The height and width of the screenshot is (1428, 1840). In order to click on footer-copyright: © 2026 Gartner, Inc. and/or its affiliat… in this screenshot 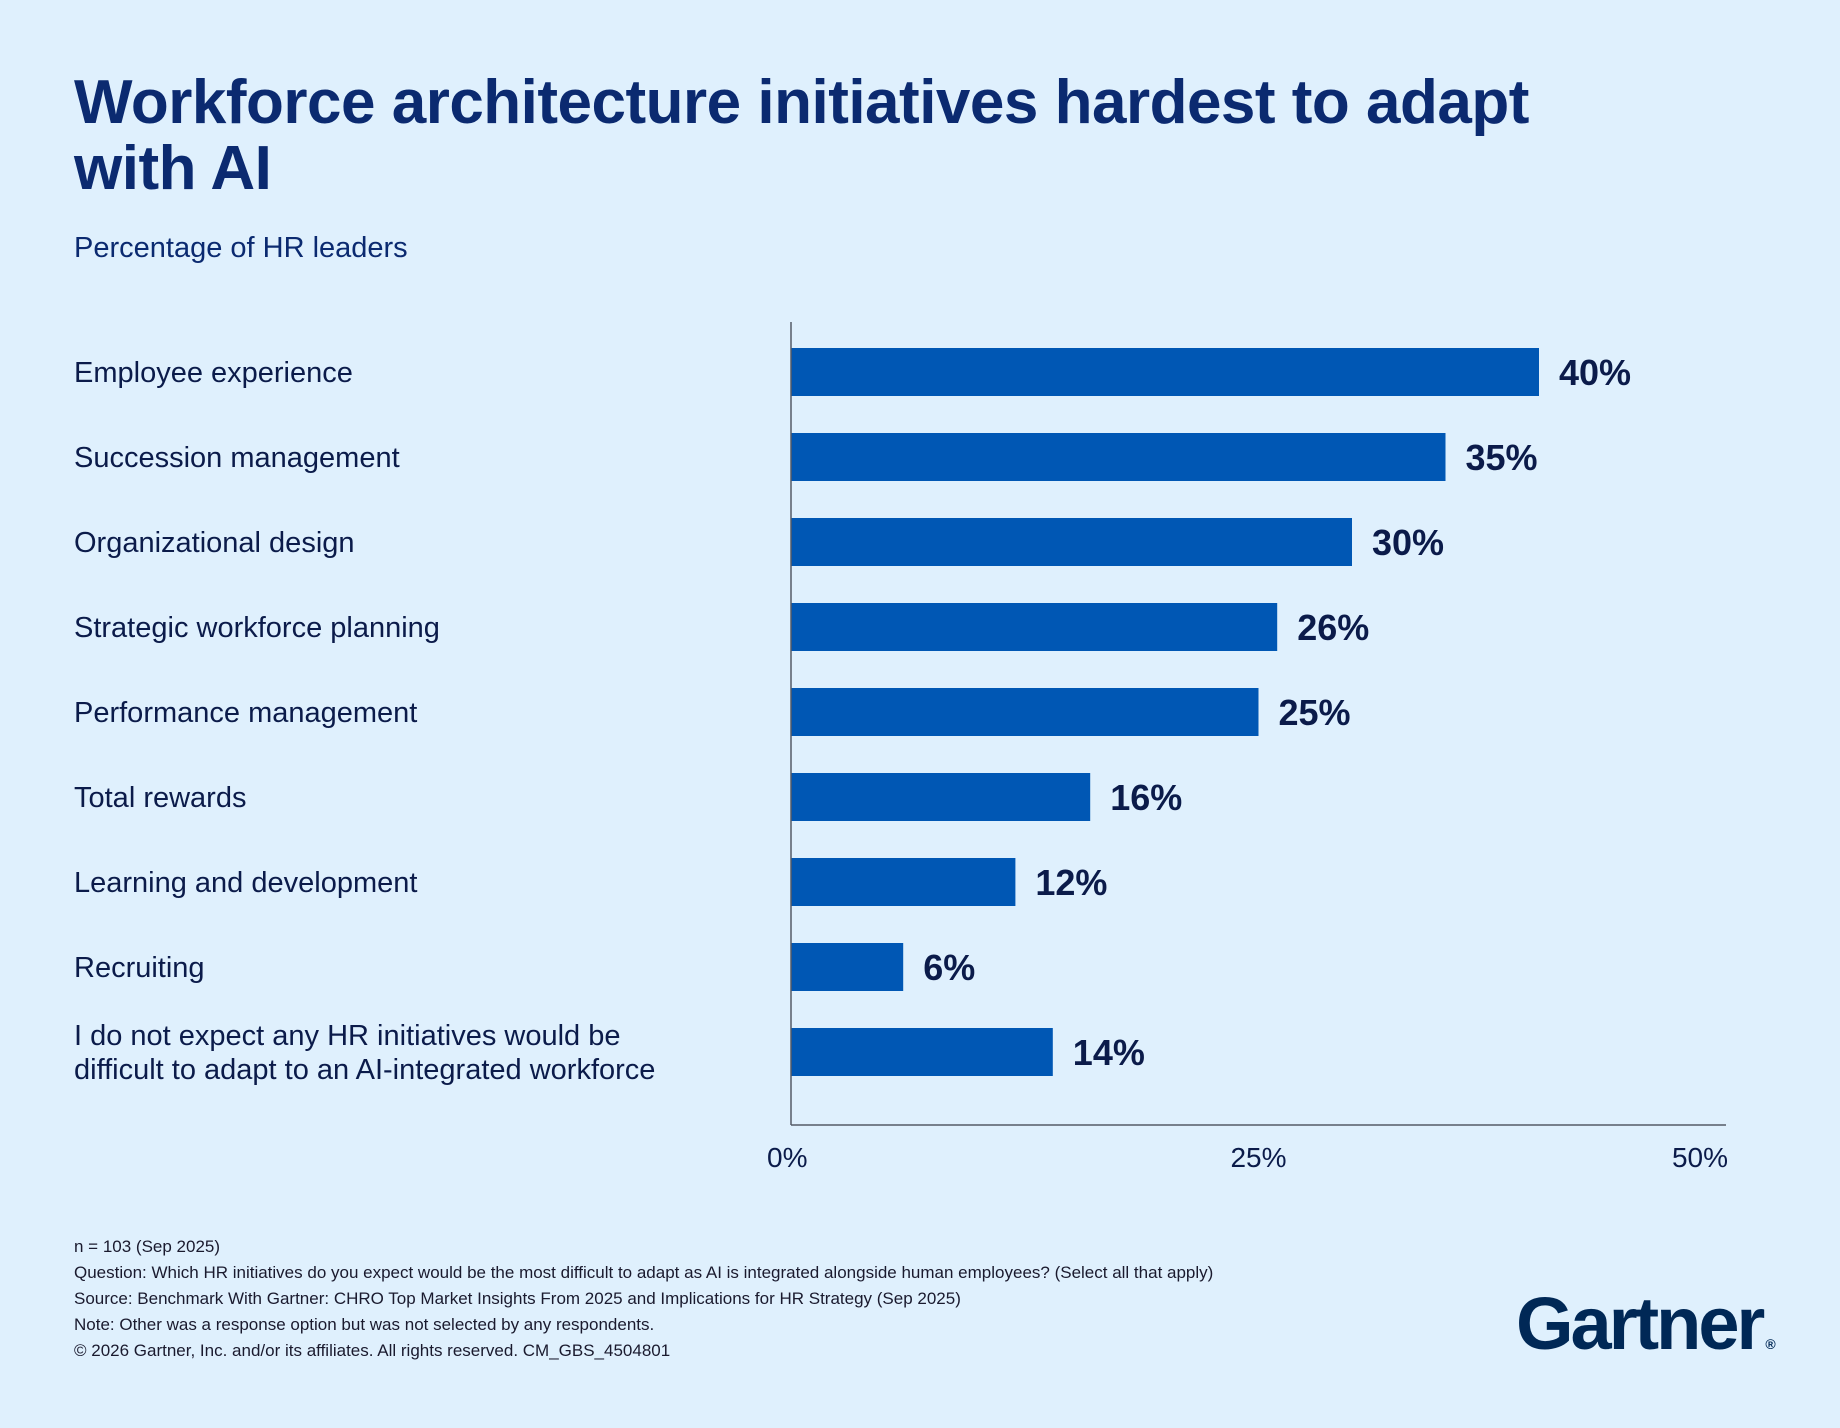, I will do `click(372, 1350)`.